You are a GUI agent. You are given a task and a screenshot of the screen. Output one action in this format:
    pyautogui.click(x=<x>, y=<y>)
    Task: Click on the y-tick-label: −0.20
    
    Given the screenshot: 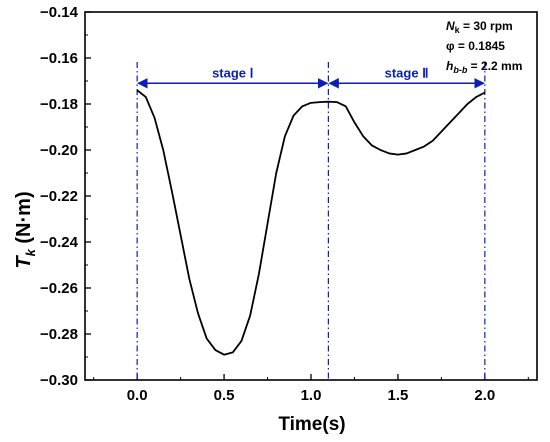 What is the action you would take?
    pyautogui.click(x=59, y=150)
    